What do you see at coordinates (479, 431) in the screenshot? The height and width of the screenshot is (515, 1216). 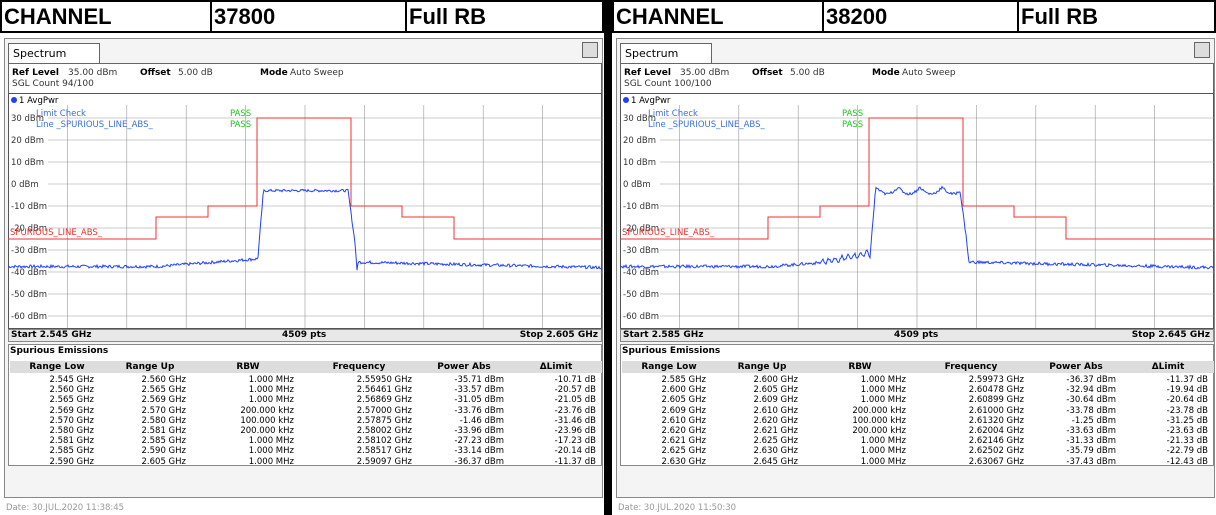 I see `table-cell: -33.96 dBm` at bounding box center [479, 431].